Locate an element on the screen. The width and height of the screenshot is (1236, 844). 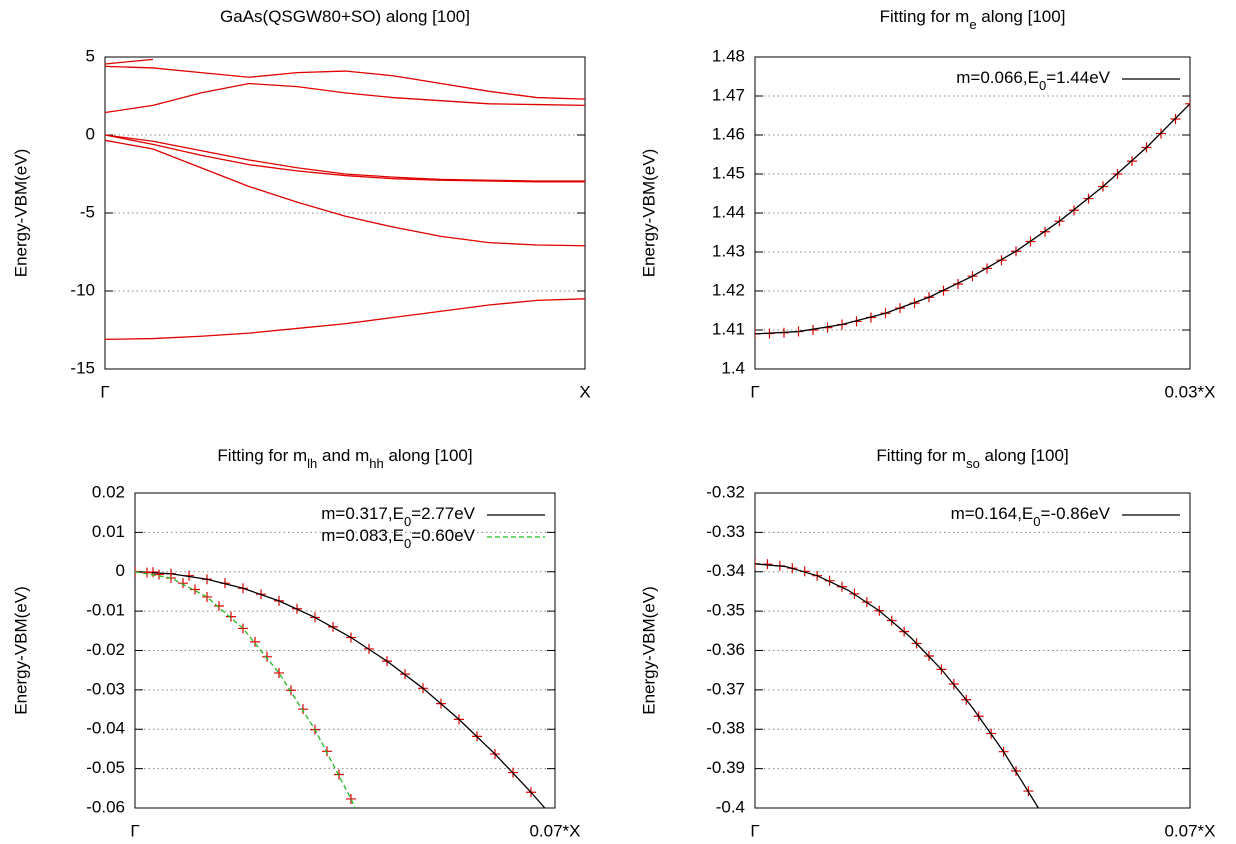
y-tick-label: -0.37 is located at coordinates (725, 688).